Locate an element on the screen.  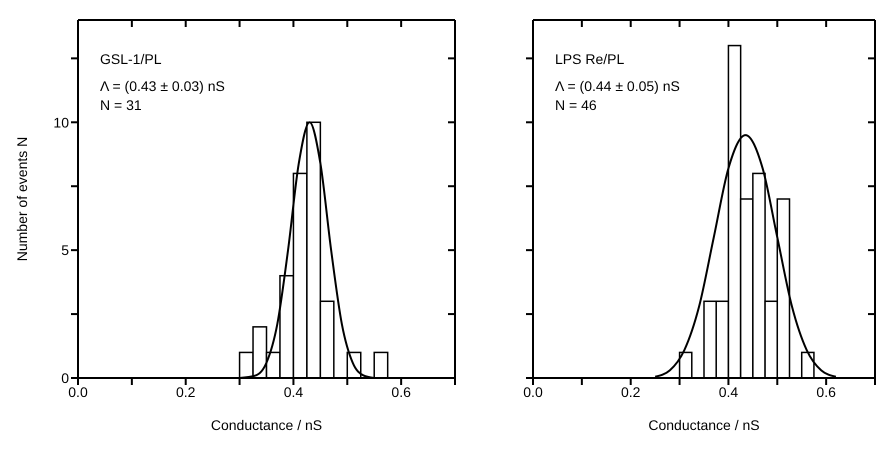
annotation: Λ = (0.44 ± 0.05) nS is located at coordinates (617, 86).